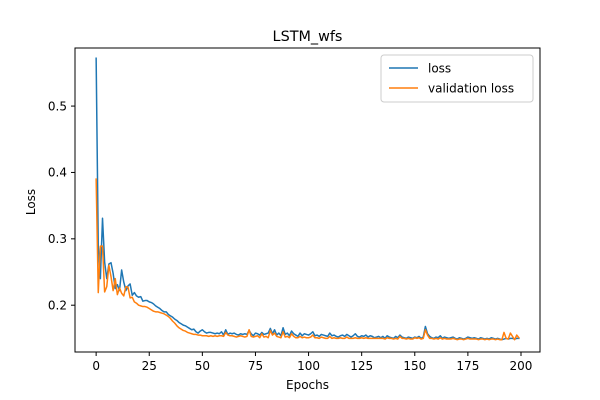 The width and height of the screenshot is (600, 400). Describe the element at coordinates (255, 366) in the screenshot. I see `x-tick-label: 75` at that location.